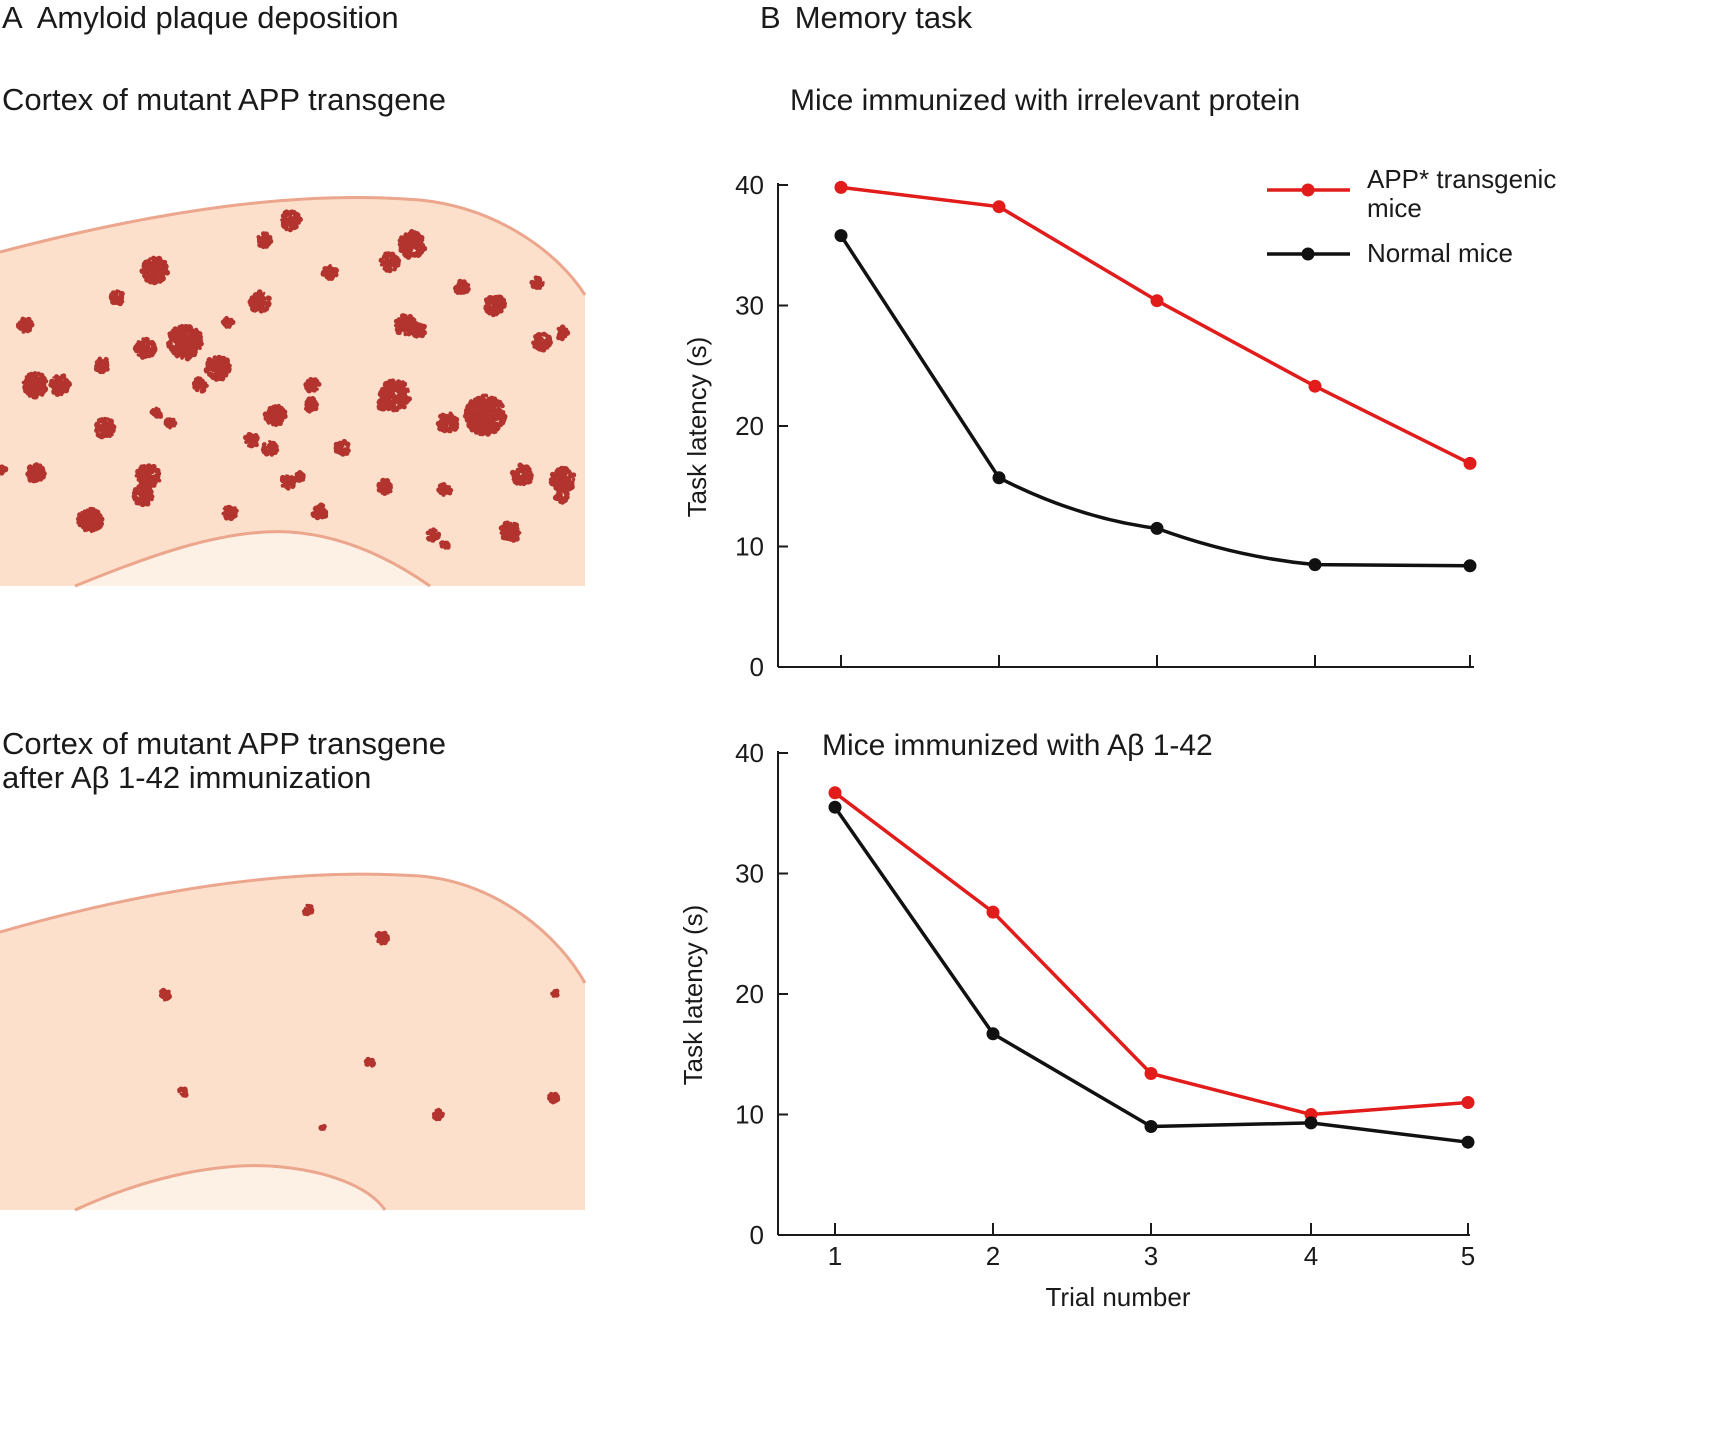 The height and width of the screenshot is (1447, 1728). I want to click on y-tick-label: 10, so click(749, 1115).